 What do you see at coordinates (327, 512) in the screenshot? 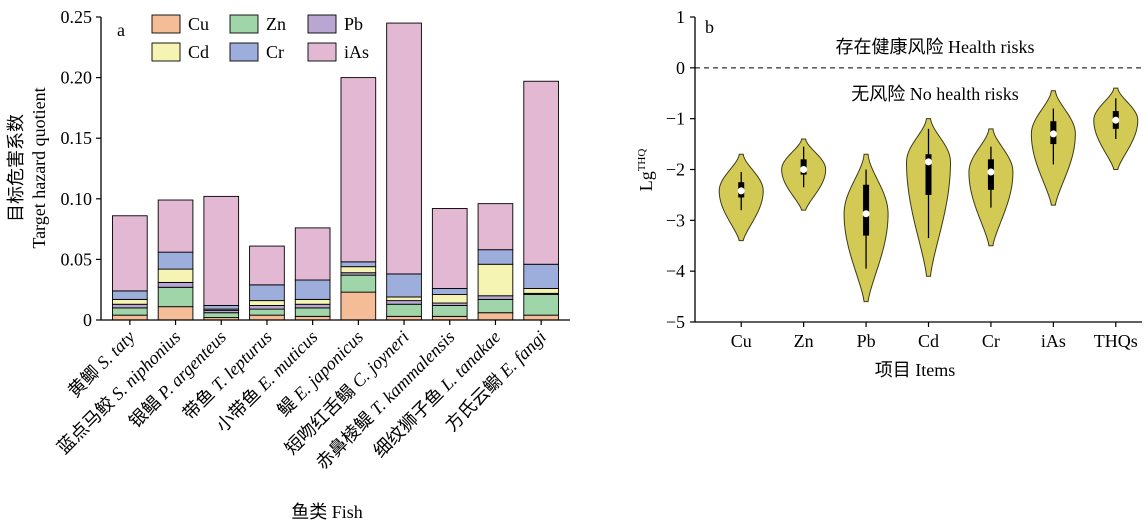
I see `x-axis-label: 鱼类 Fish` at bounding box center [327, 512].